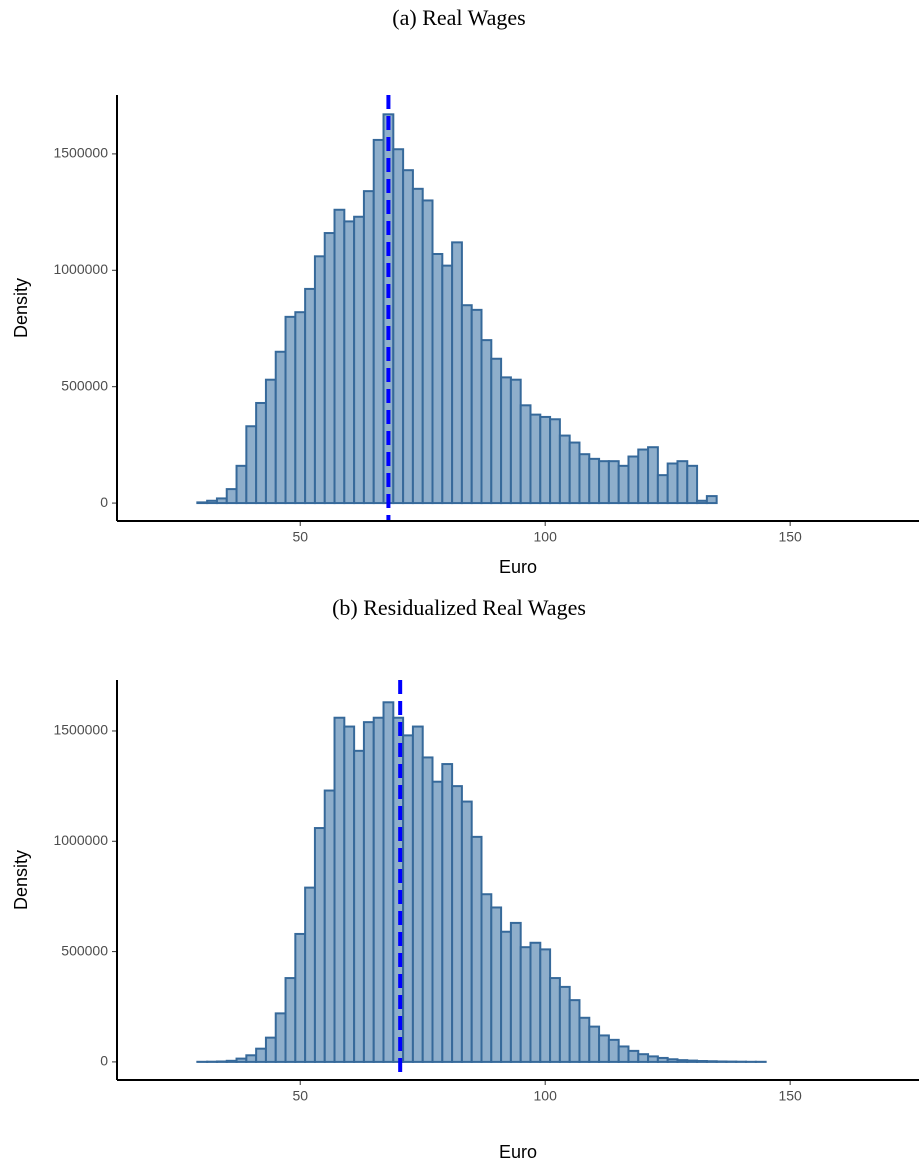  What do you see at coordinates (459, 607) in the screenshot?
I see `chart-title: (b) Residualized Real Wages` at bounding box center [459, 607].